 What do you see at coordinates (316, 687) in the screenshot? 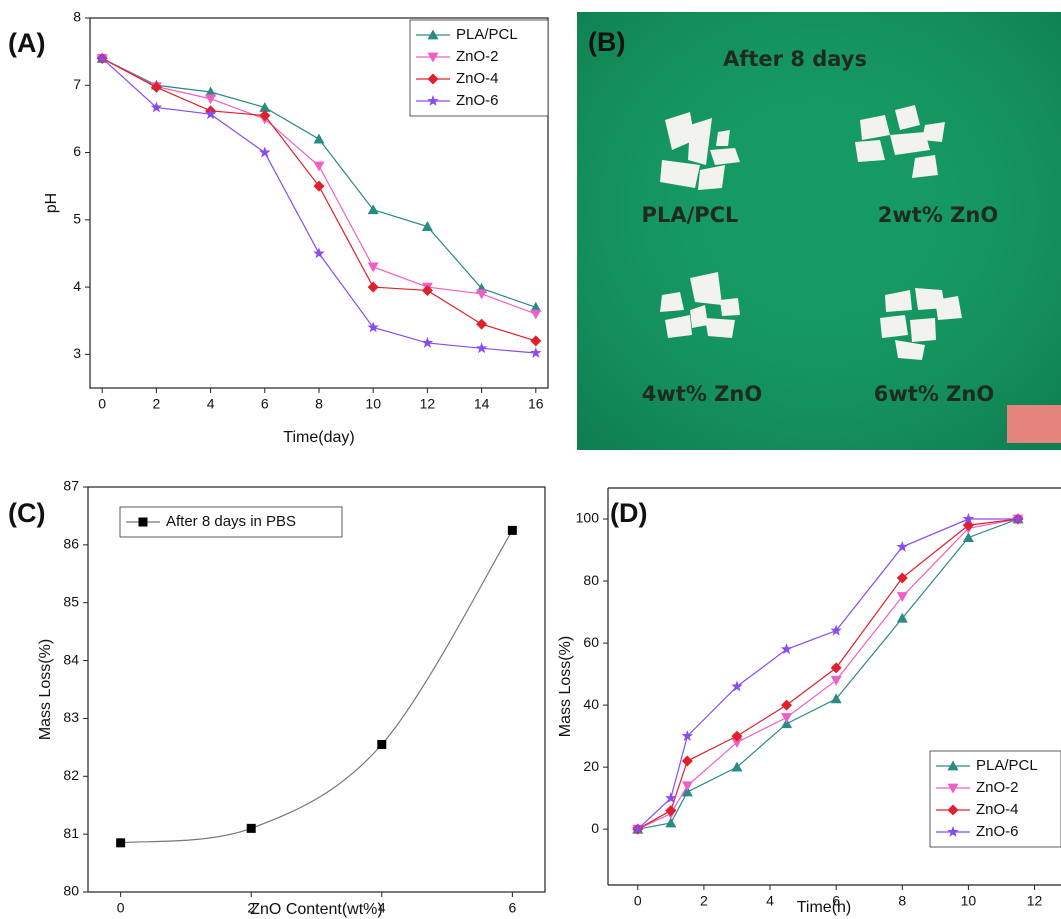
I see `series-line` at bounding box center [316, 687].